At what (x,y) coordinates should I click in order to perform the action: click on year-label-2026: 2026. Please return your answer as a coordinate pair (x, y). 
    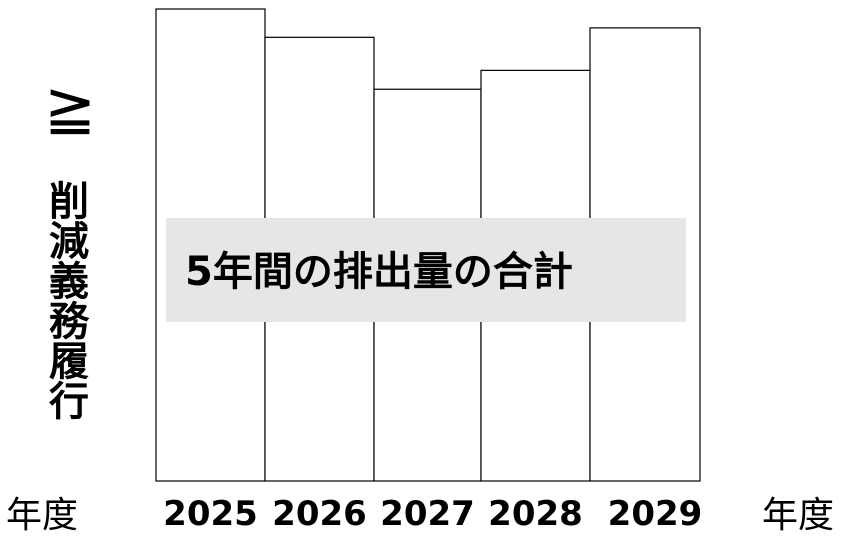
    Looking at the image, I should click on (319, 514).